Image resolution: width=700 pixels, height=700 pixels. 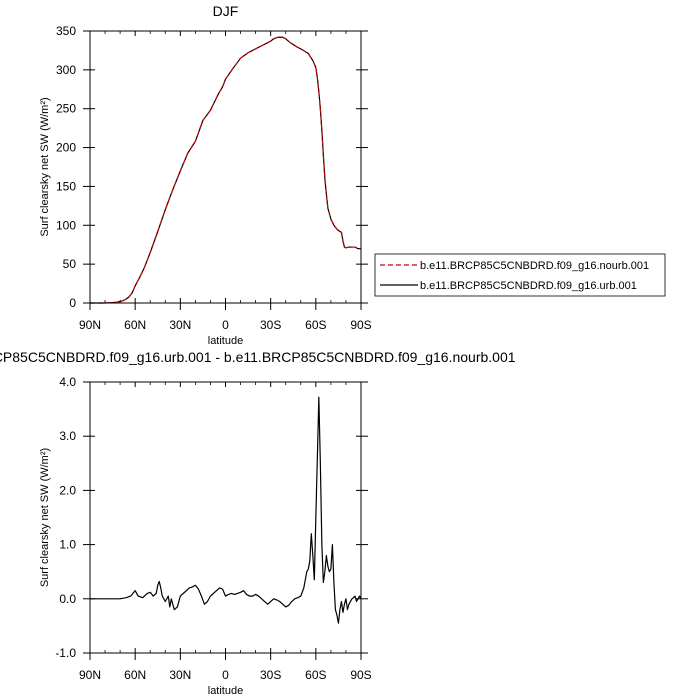 I want to click on bottom-x-axis-label: latitude, so click(x=225, y=691).